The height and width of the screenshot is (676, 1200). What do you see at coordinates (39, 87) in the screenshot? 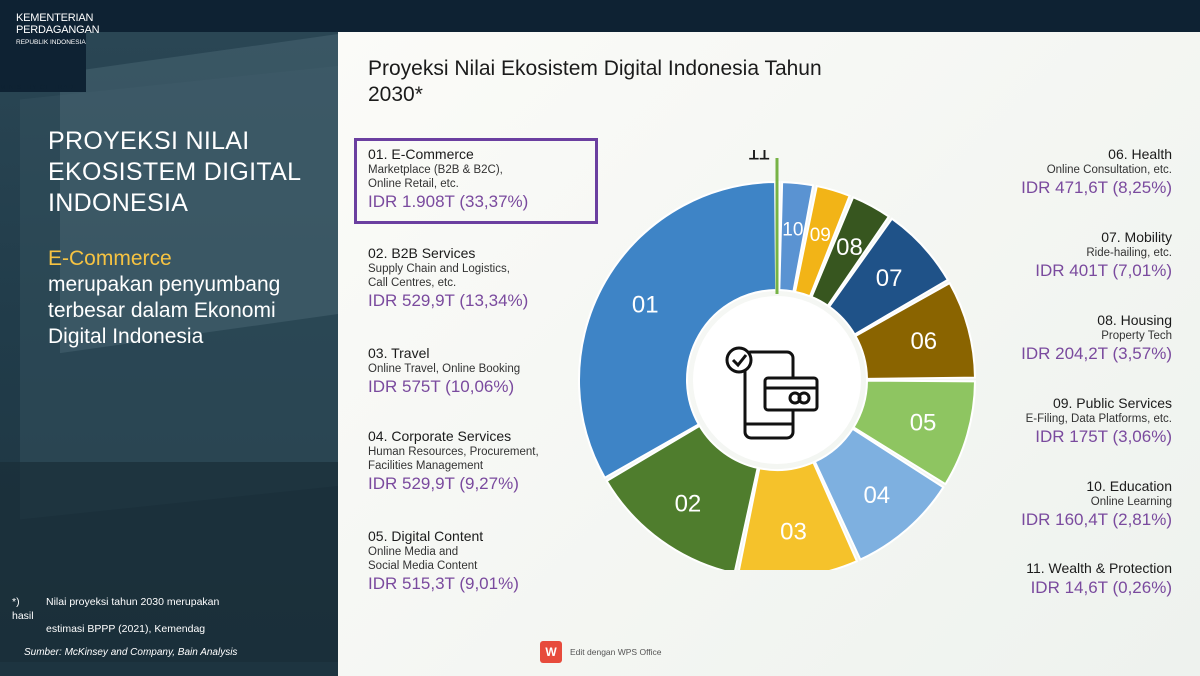
I see `logo-ministry-text: MINISTRY OF TRADE` at bounding box center [39, 87].